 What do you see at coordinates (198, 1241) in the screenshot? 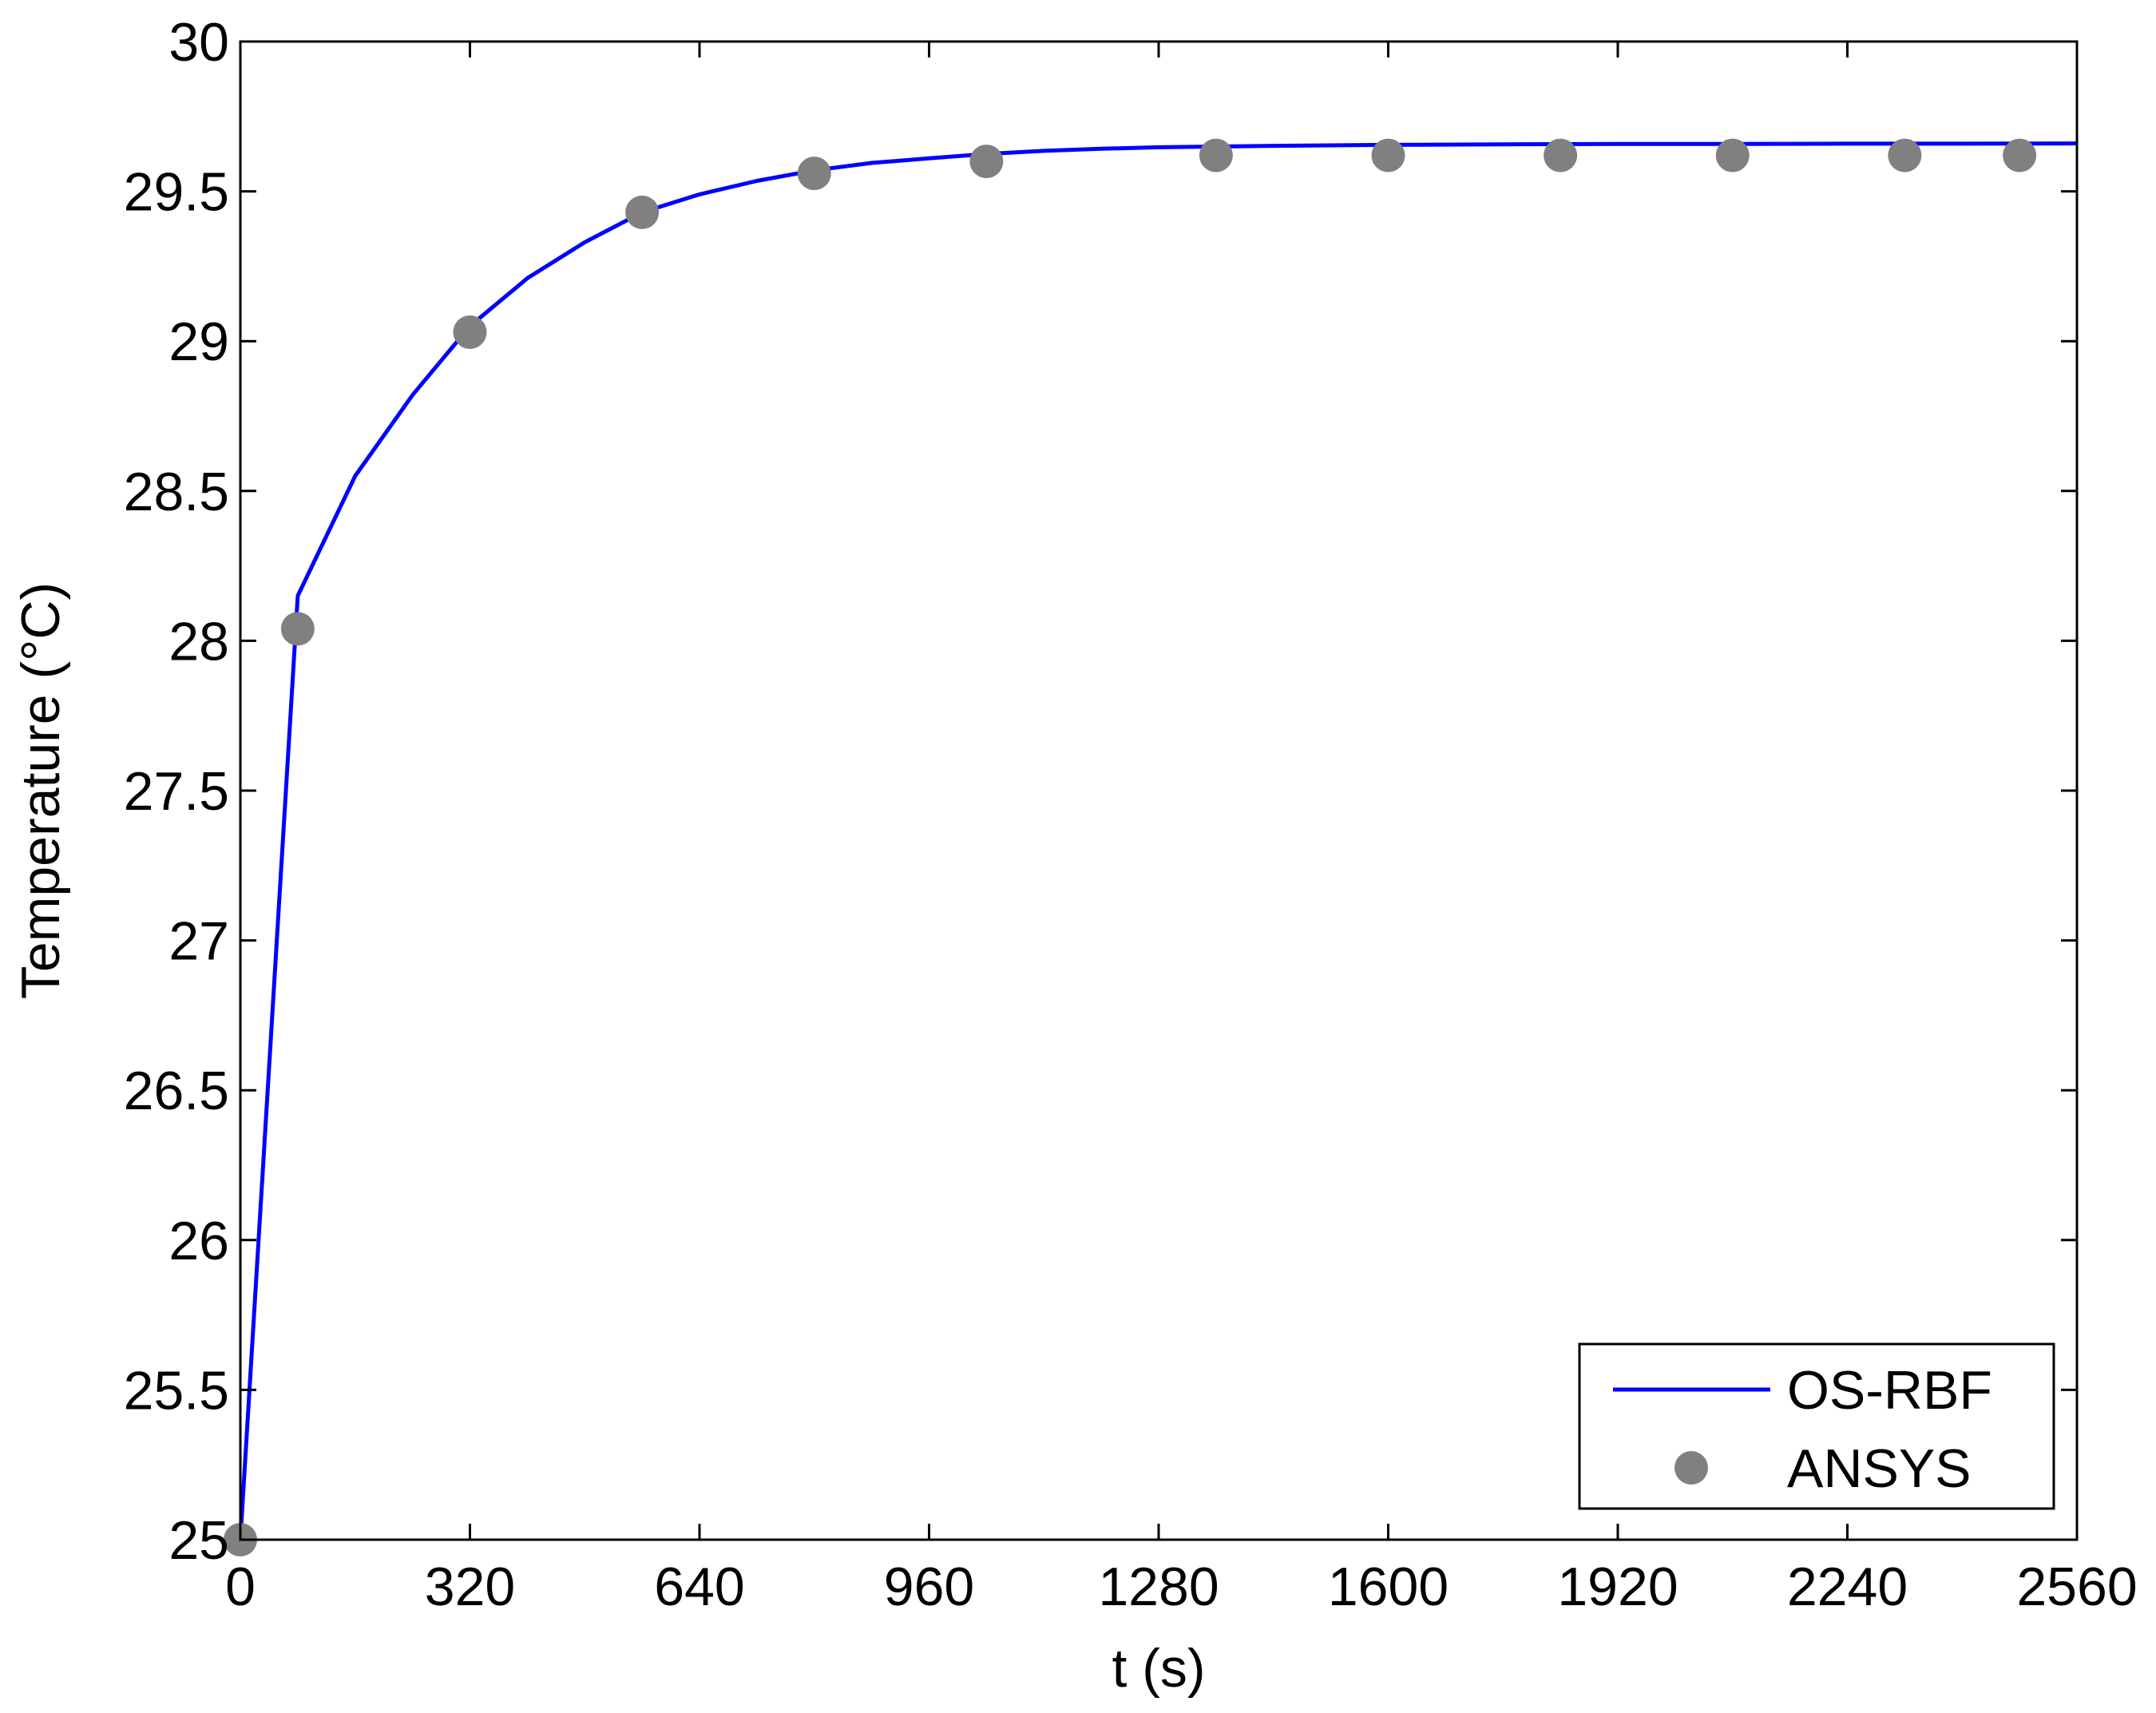
I see `y-tick-label: 26` at bounding box center [198, 1241].